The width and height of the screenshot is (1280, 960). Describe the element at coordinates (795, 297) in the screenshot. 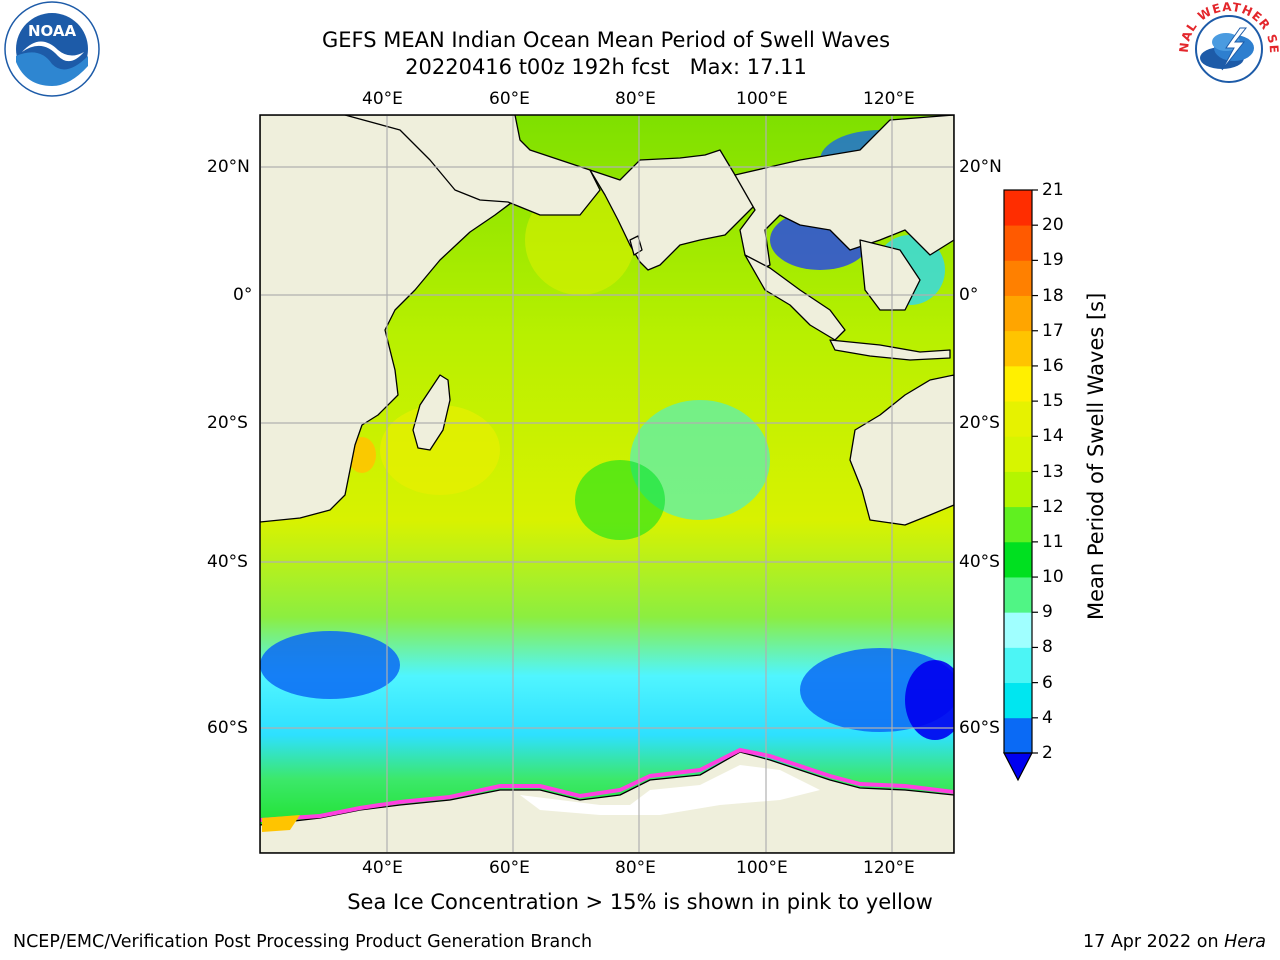

I see `land-sumatra` at that location.